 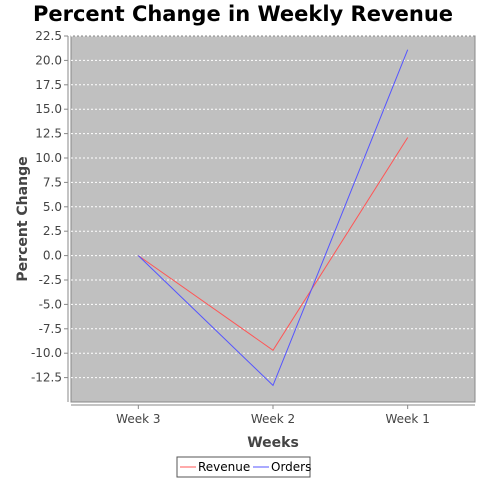 I want to click on legend-box, so click(x=243, y=467).